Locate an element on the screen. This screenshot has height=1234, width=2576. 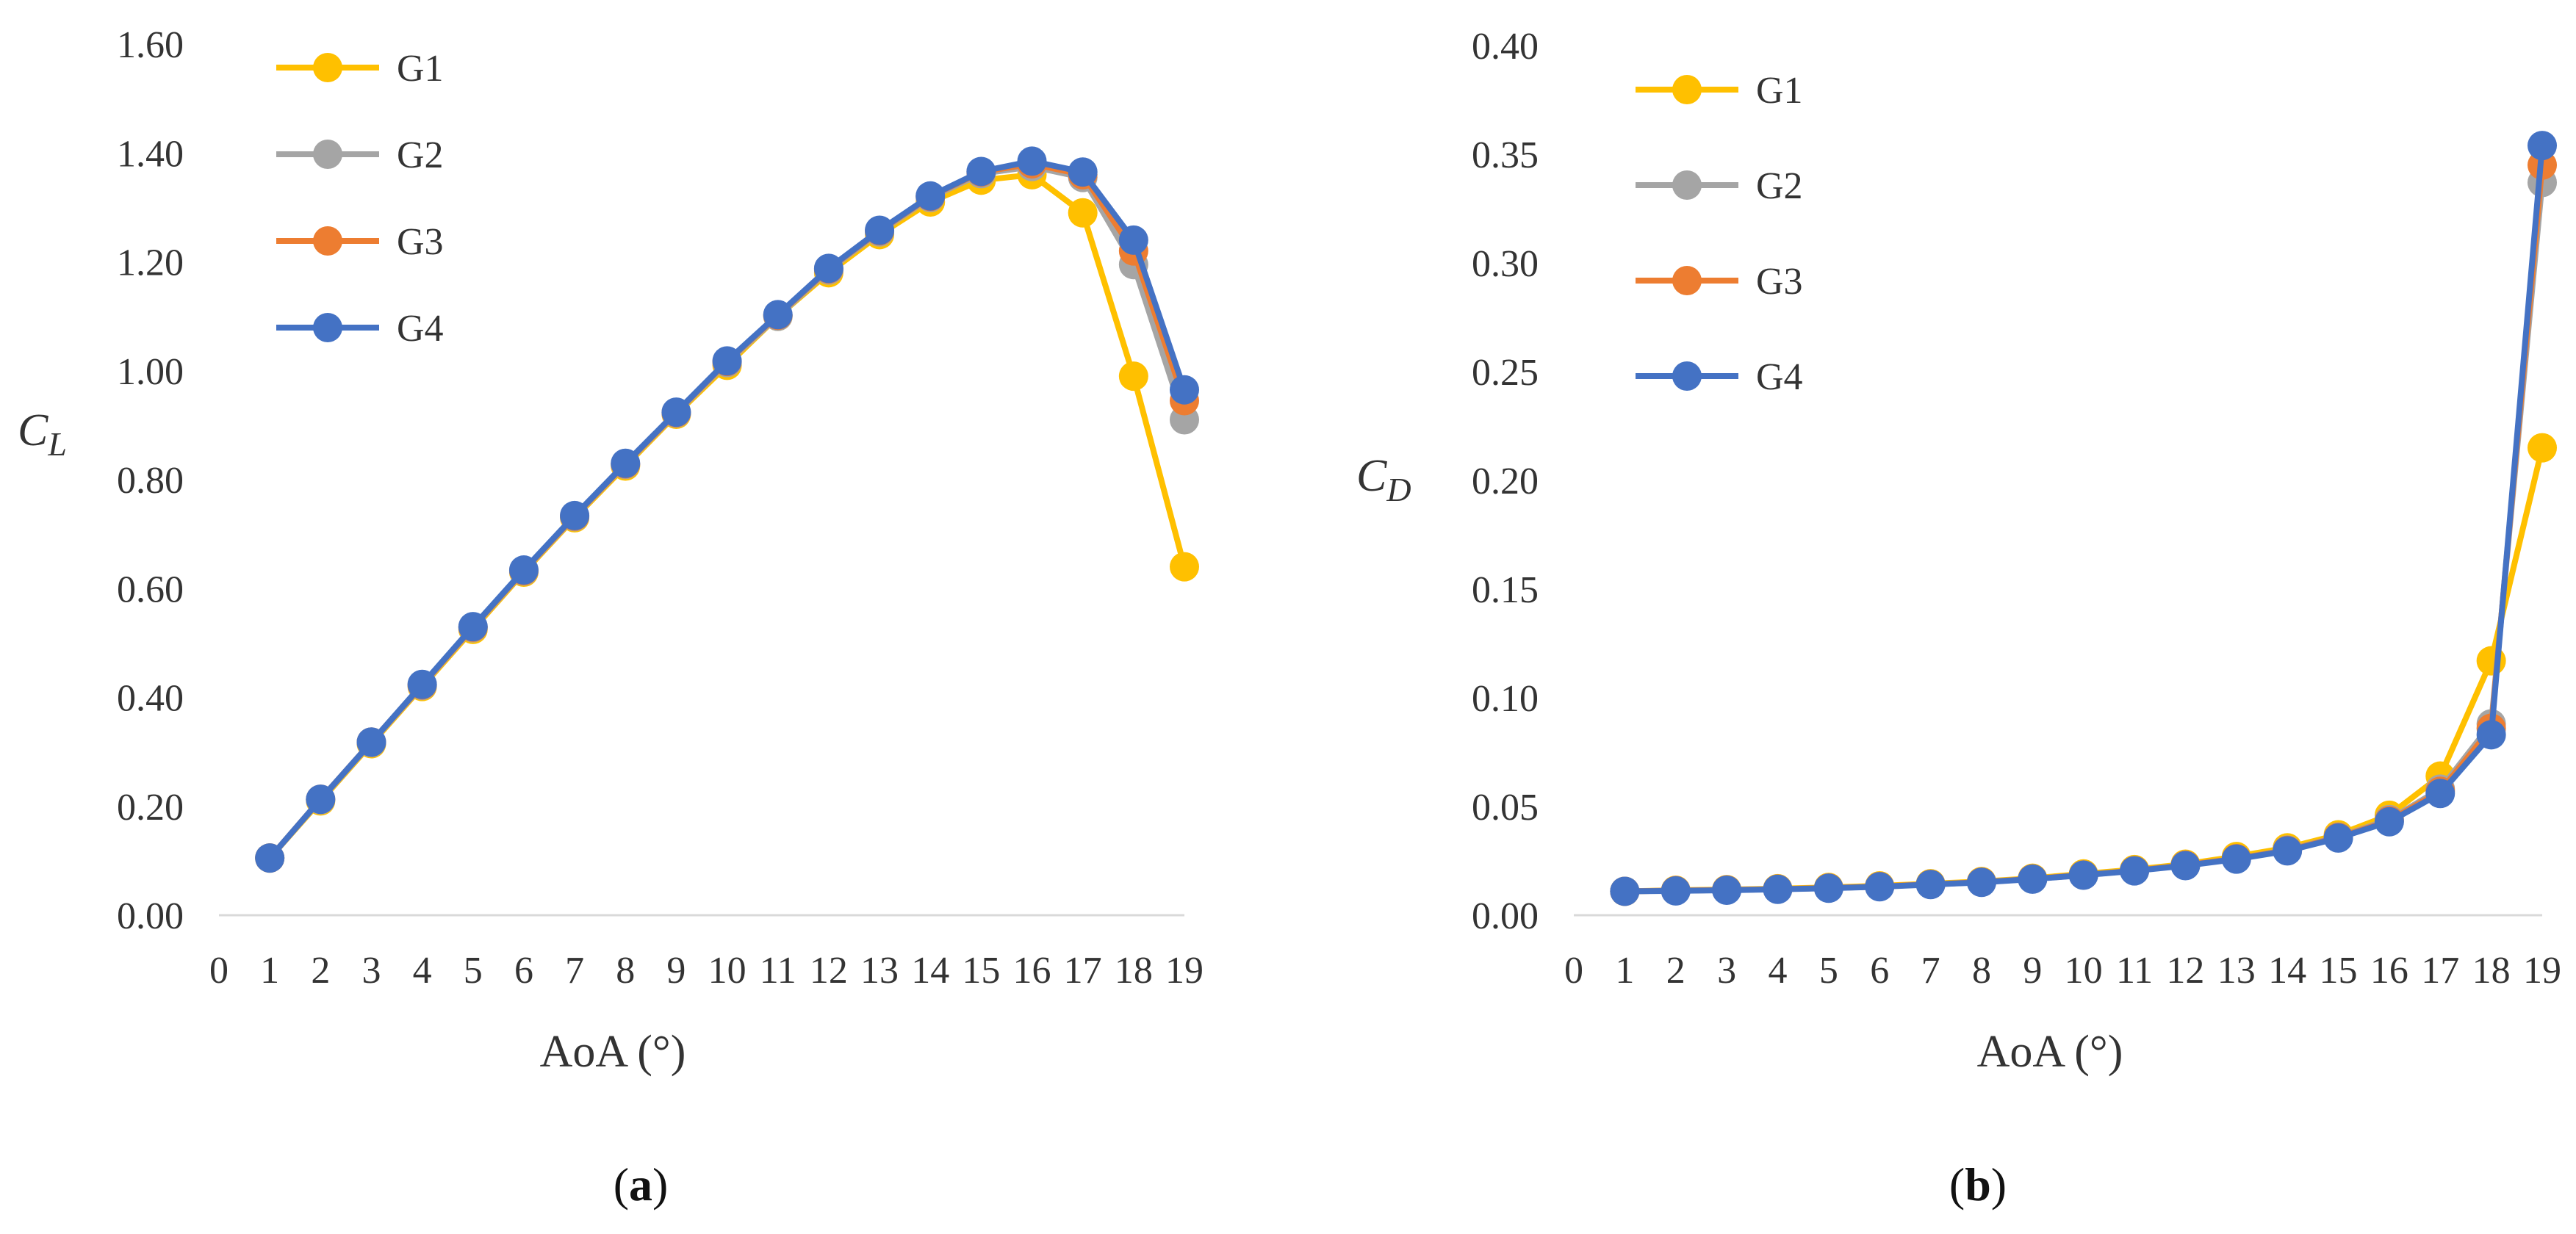
y-tick-label: 0.10 is located at coordinates (1505, 699).